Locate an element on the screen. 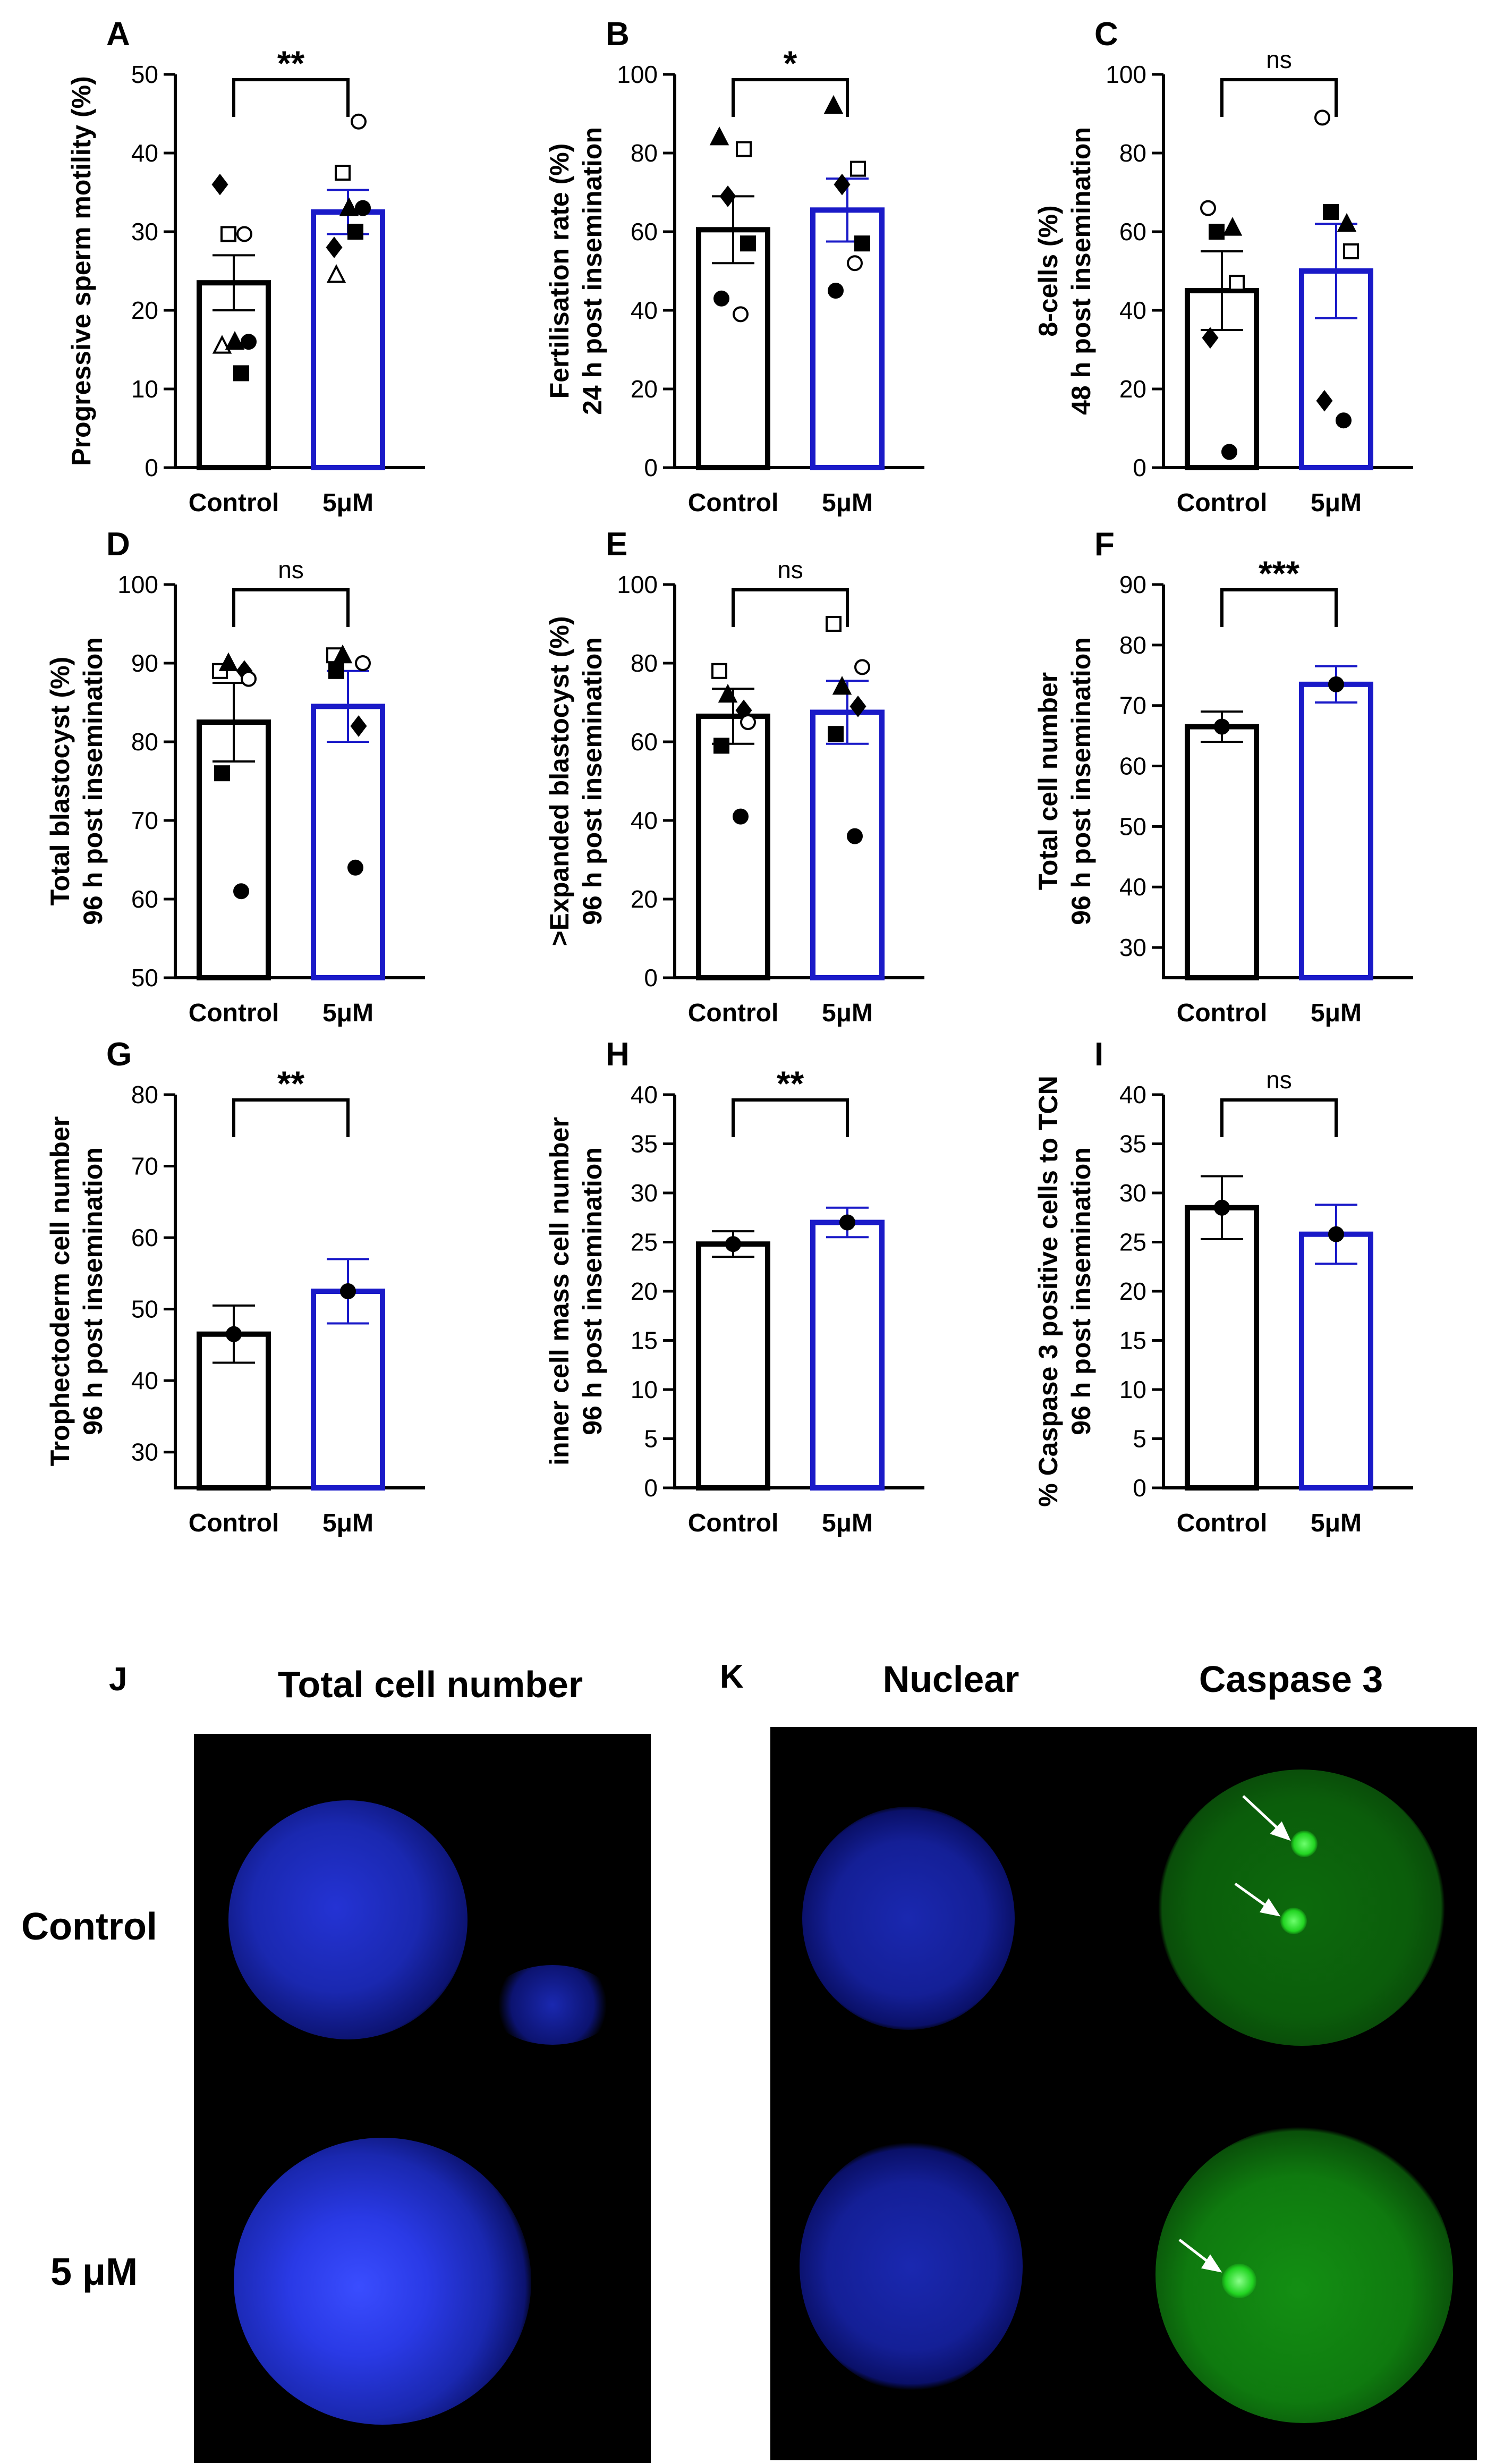 This screenshot has height=2464, width=1487. significance-label: * is located at coordinates (790, 63).